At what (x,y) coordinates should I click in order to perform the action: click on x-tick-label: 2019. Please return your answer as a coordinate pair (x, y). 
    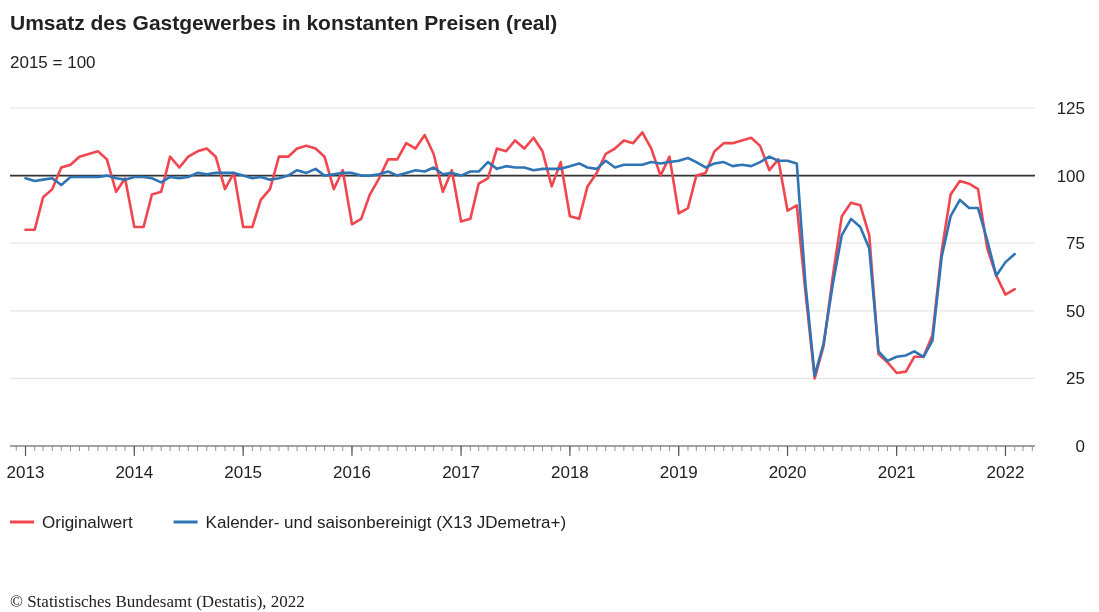
    Looking at the image, I should click on (678, 472).